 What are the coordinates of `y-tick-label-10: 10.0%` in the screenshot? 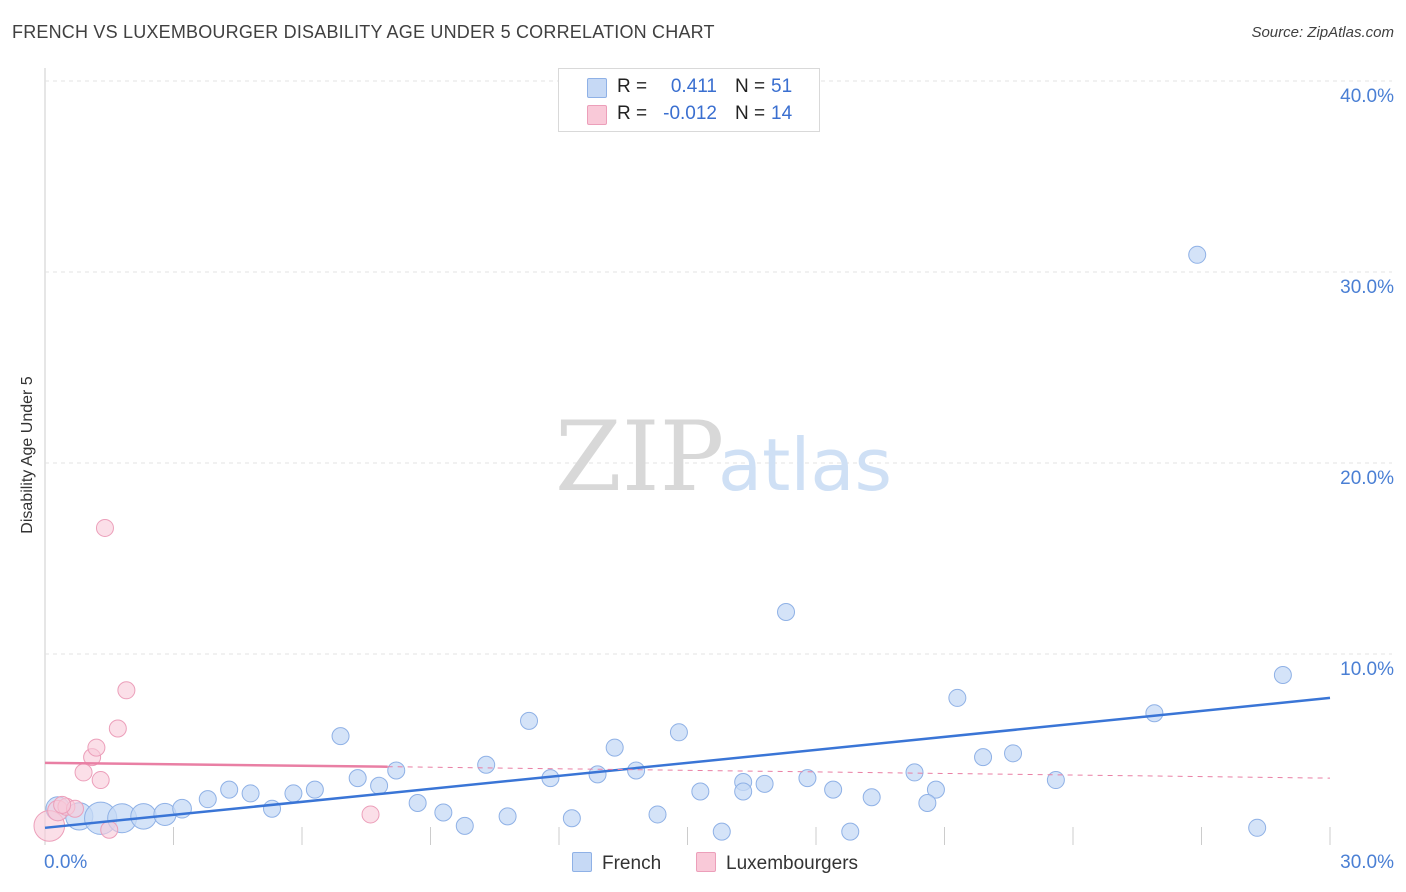 It's located at (1367, 669).